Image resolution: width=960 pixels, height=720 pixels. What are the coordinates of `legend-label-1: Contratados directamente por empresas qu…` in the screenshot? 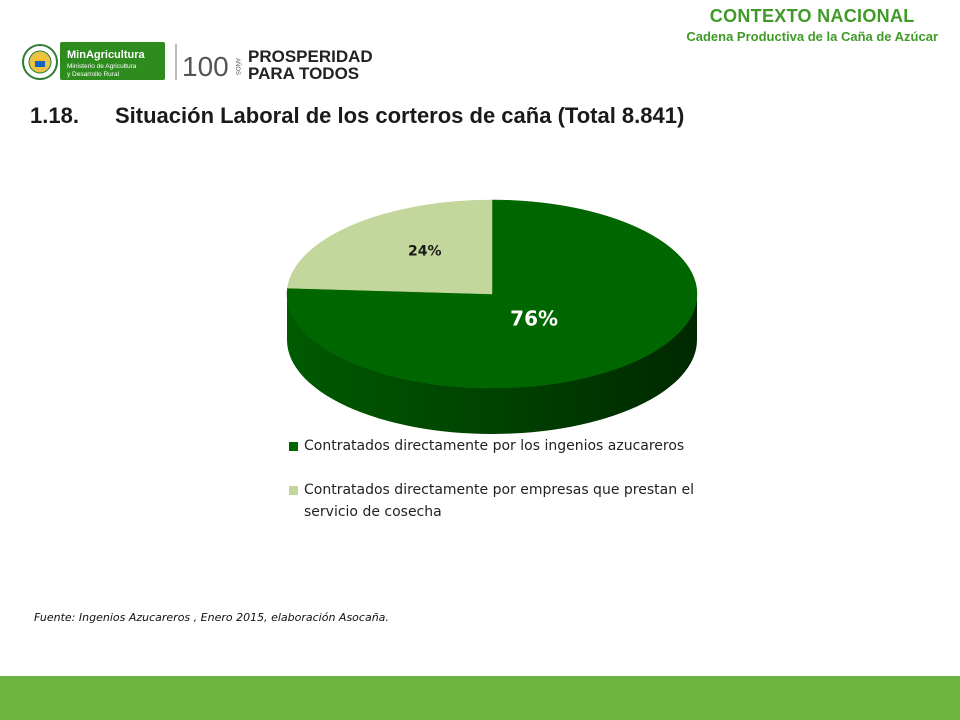 It's located at (499, 501).